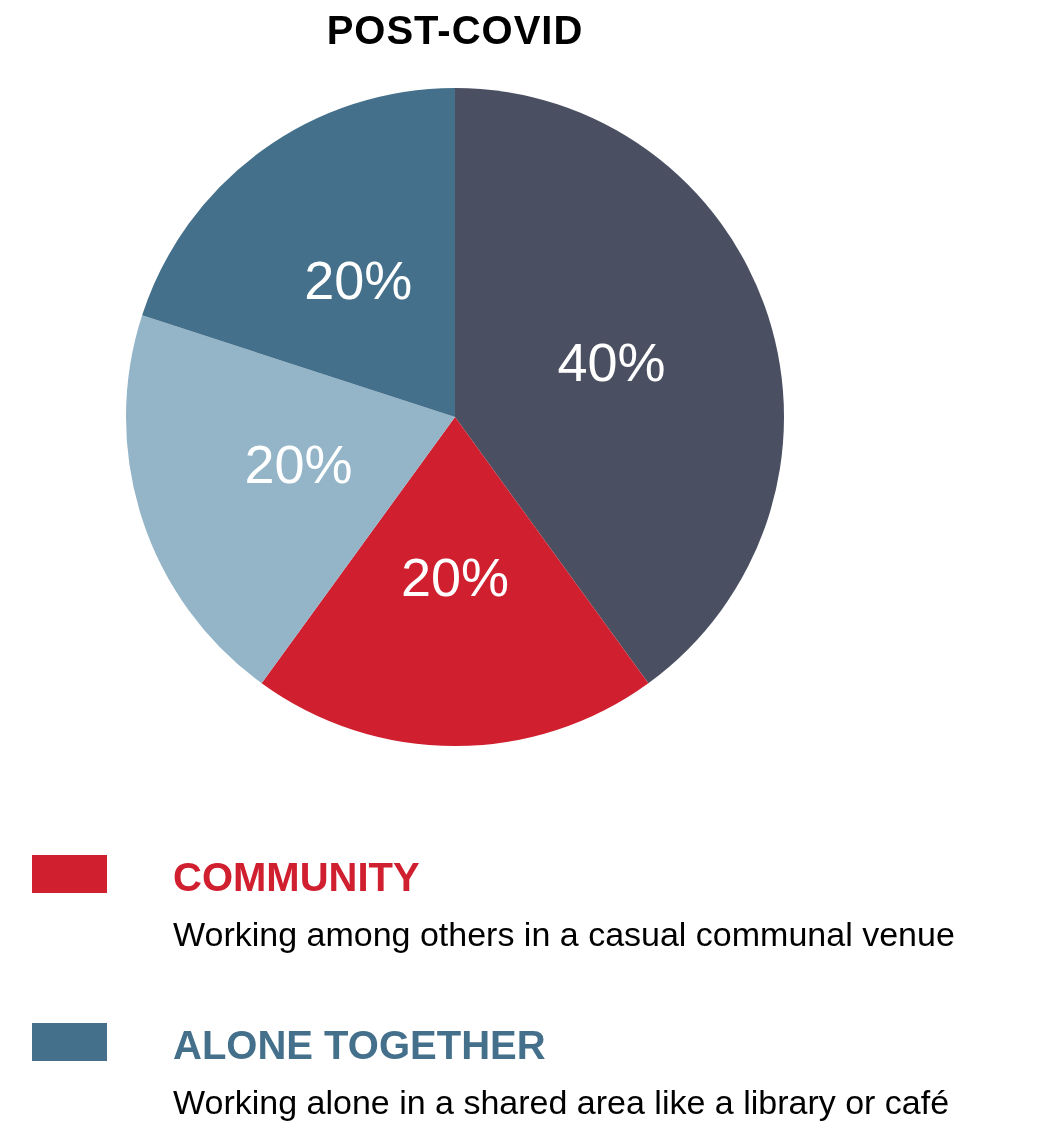 The height and width of the screenshot is (1130, 1043). I want to click on chart-title: POST-COVID, so click(455, 30).